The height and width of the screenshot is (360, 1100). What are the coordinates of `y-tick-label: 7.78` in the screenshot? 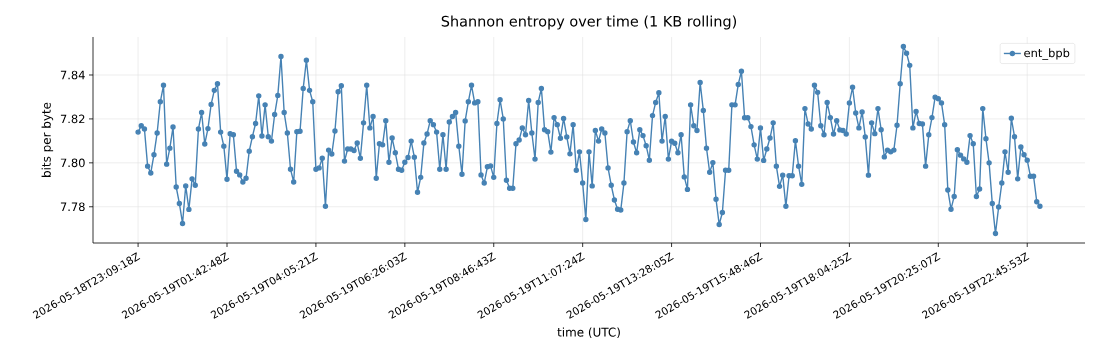 It's located at (72, 207).